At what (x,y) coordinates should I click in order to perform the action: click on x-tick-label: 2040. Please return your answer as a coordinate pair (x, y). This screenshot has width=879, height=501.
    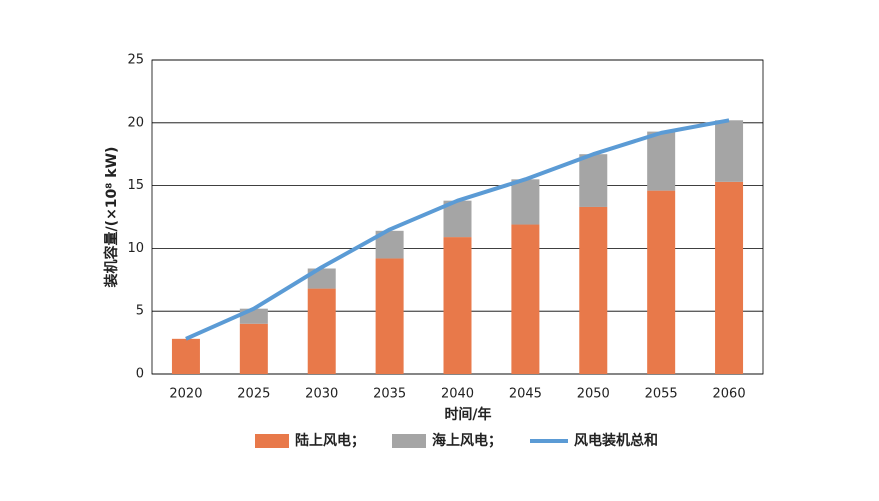
    Looking at the image, I should click on (457, 394).